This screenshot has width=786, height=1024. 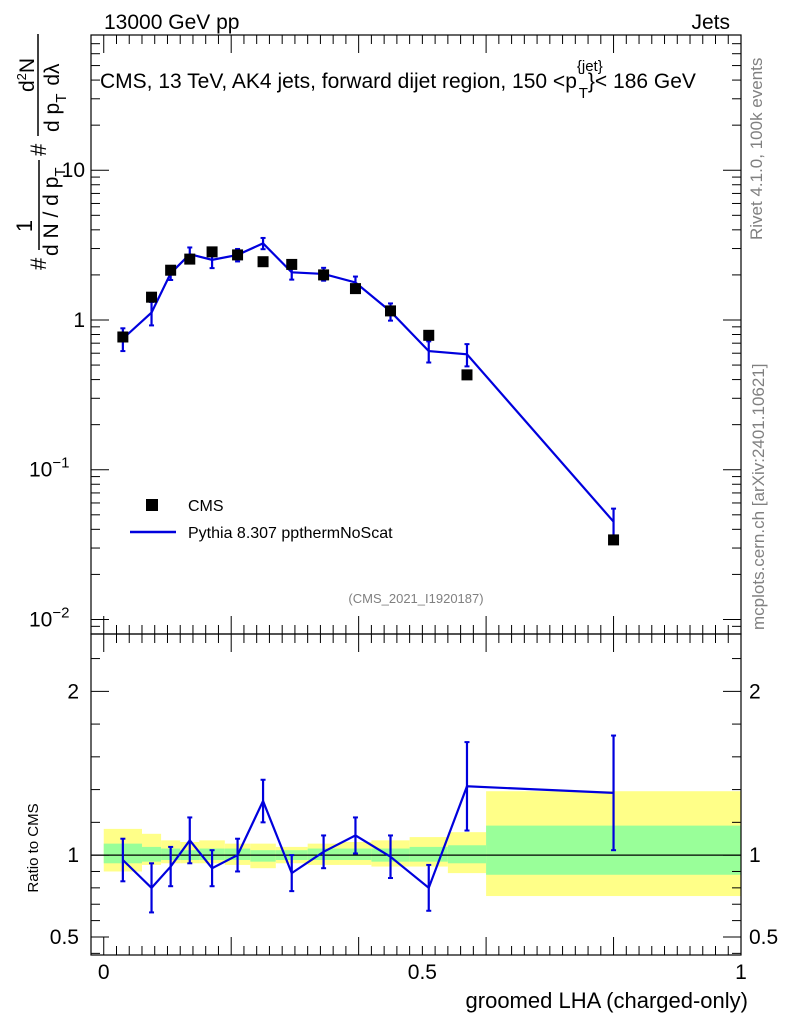 I want to click on main-ytick-label: 10⁻¹, so click(x=49, y=468).